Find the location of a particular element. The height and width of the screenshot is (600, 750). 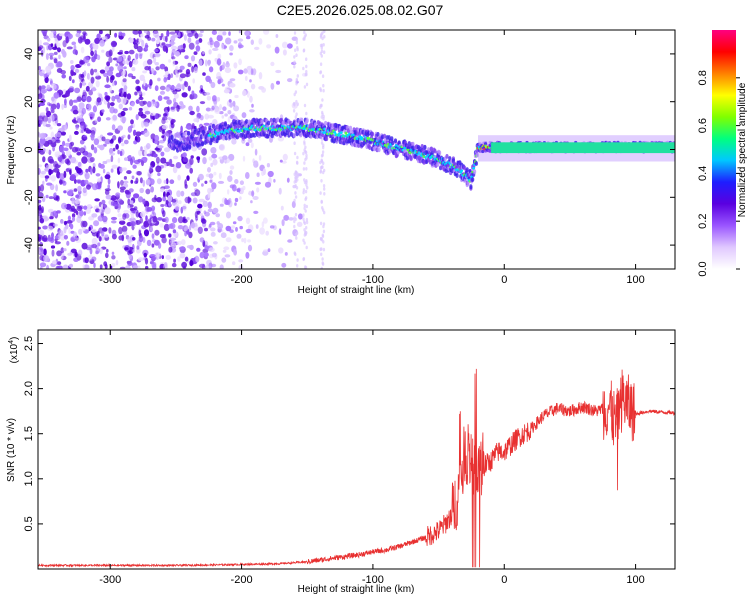

x-tick-label: -100 is located at coordinates (373, 280).